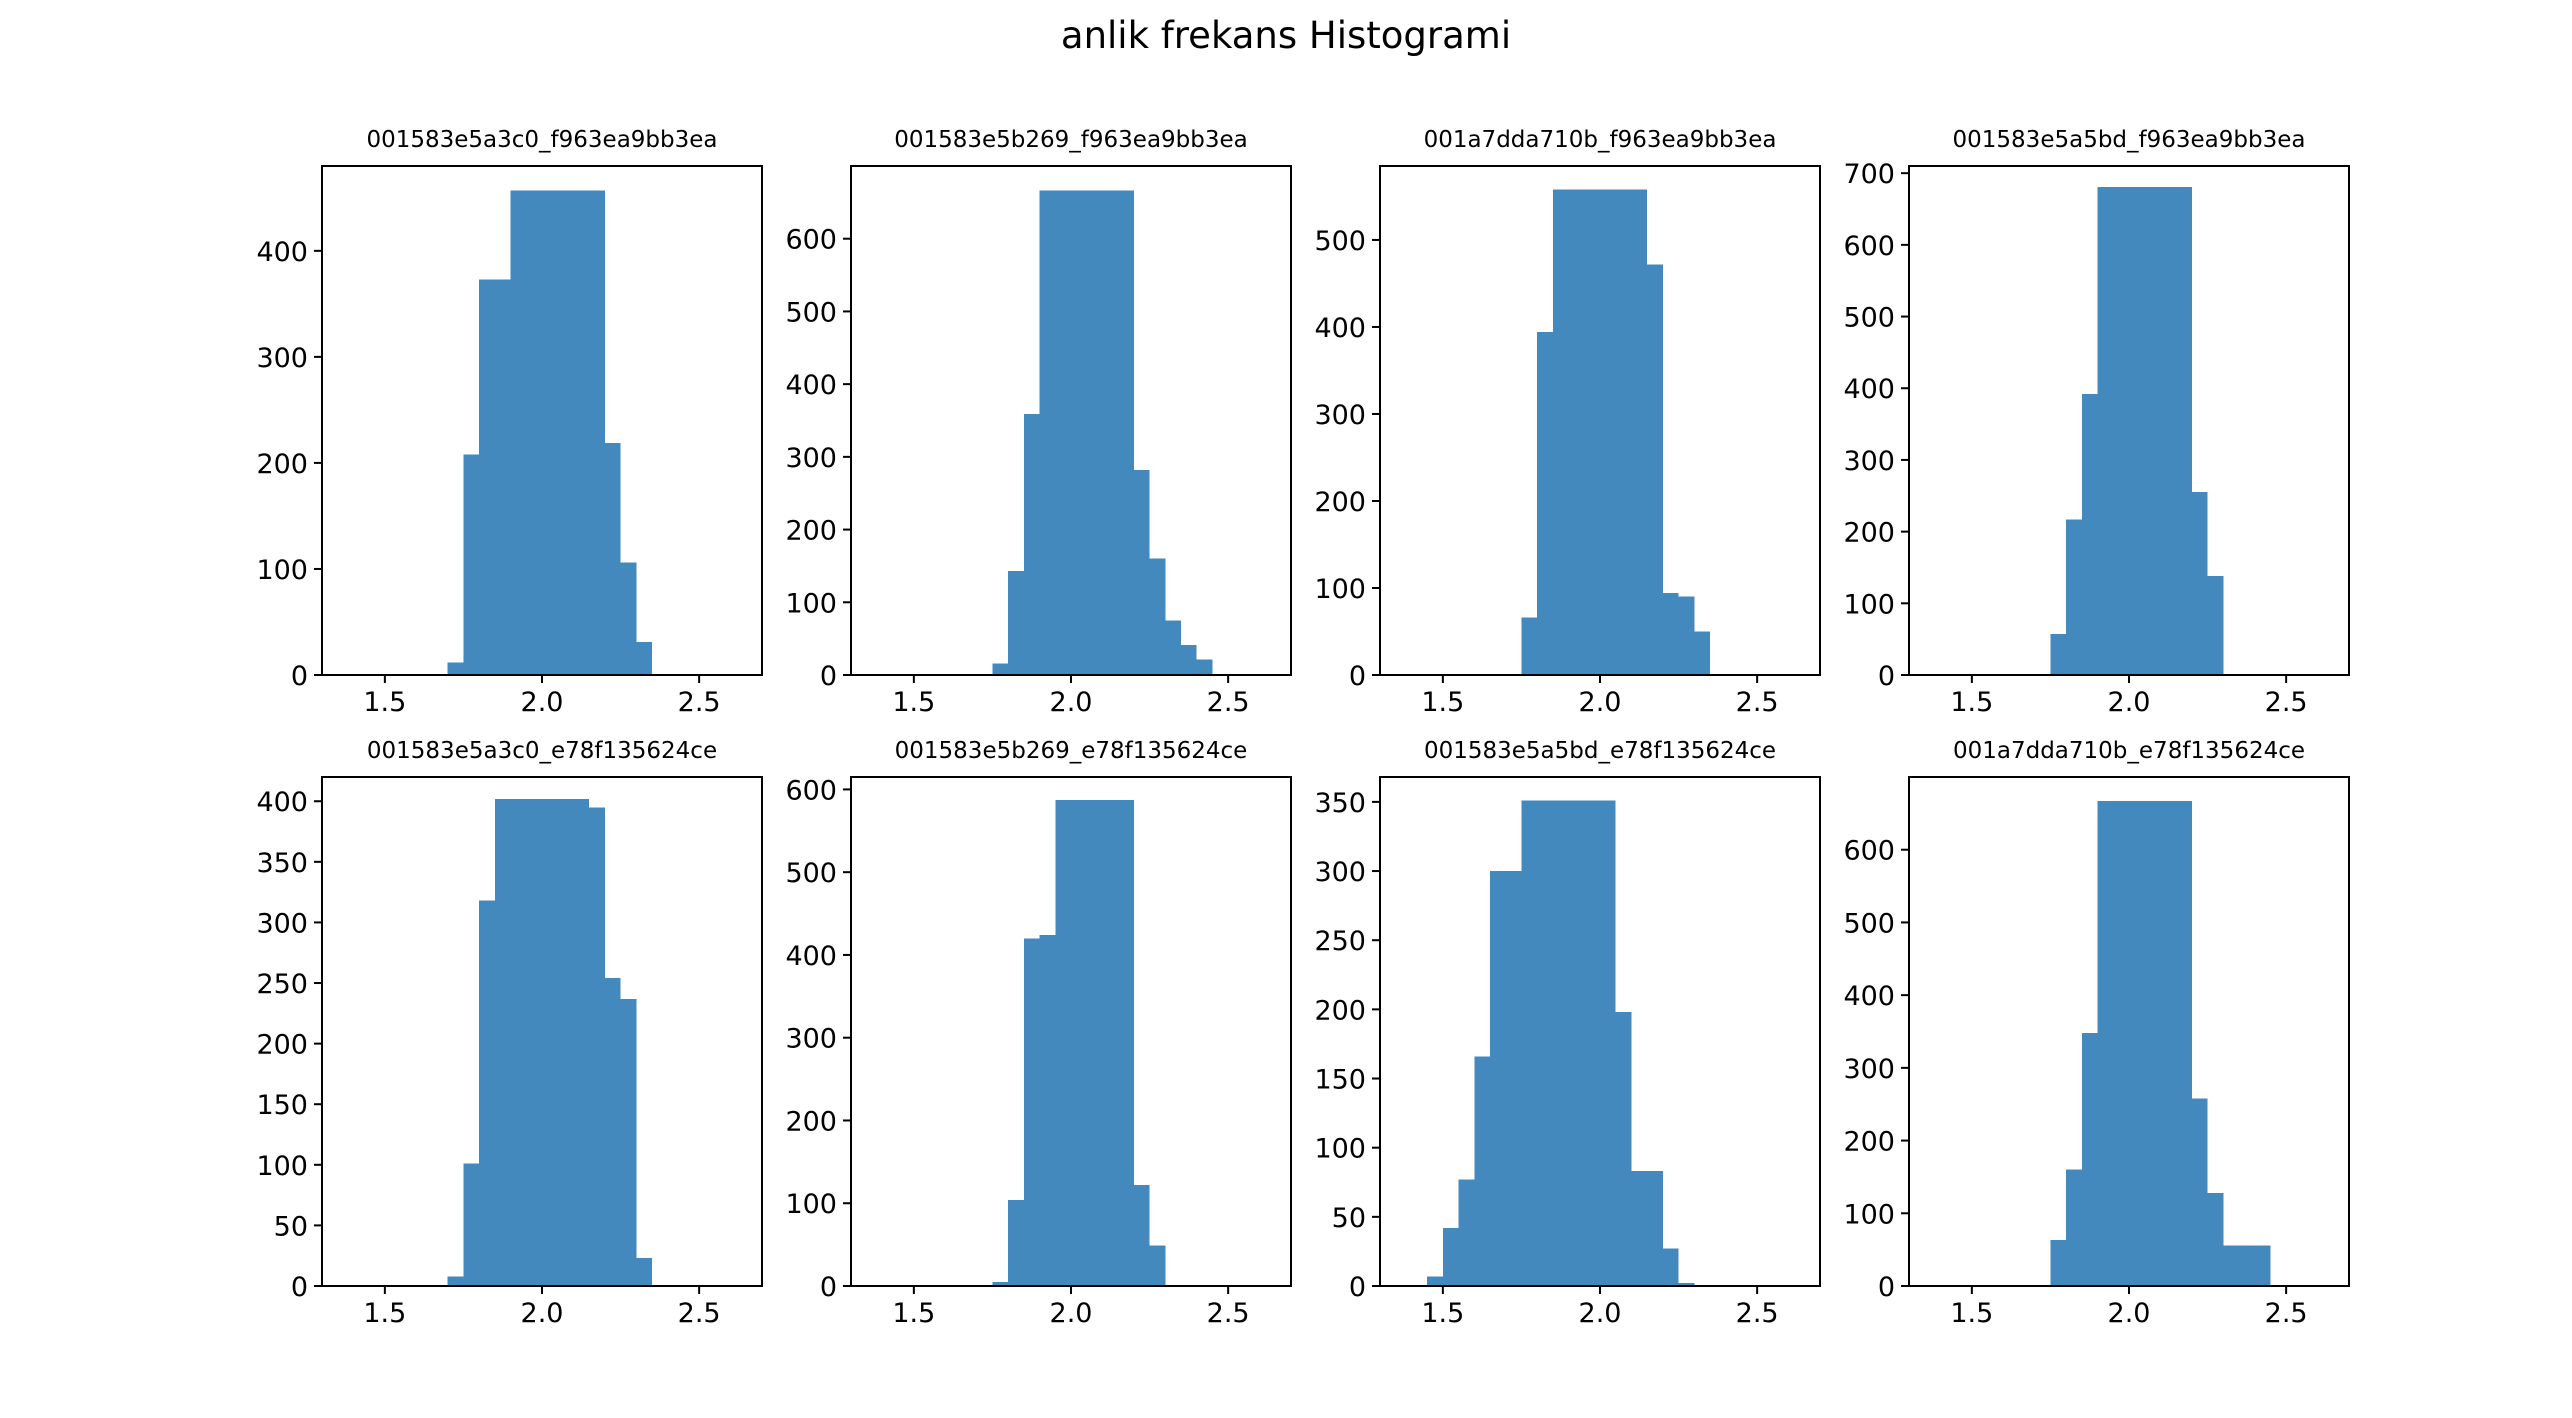 The height and width of the screenshot is (1418, 2572). Describe the element at coordinates (1071, 751) in the screenshot. I see `panel-title: 001583e5b269_e78f135624ce` at that location.